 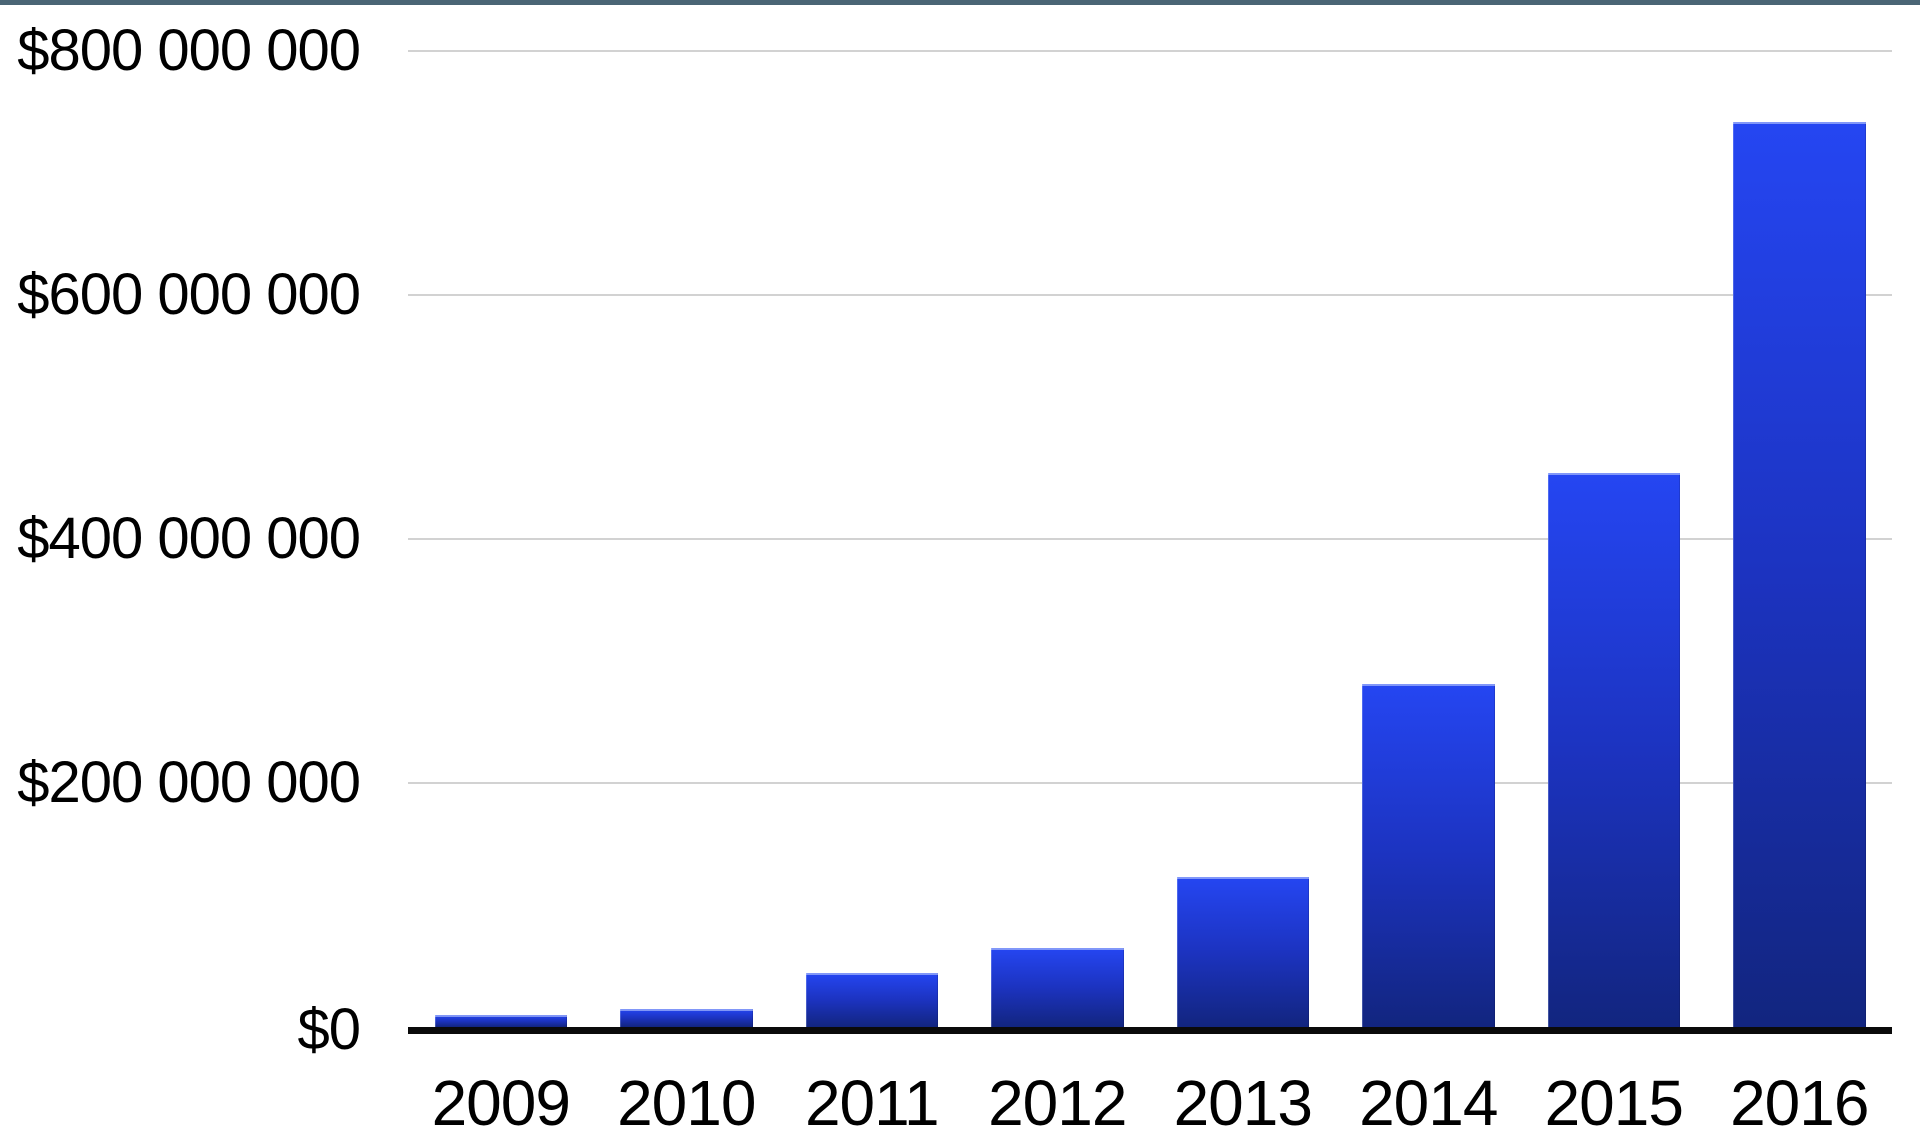 I want to click on y-tick-label: $200 000 000, so click(x=189, y=782).